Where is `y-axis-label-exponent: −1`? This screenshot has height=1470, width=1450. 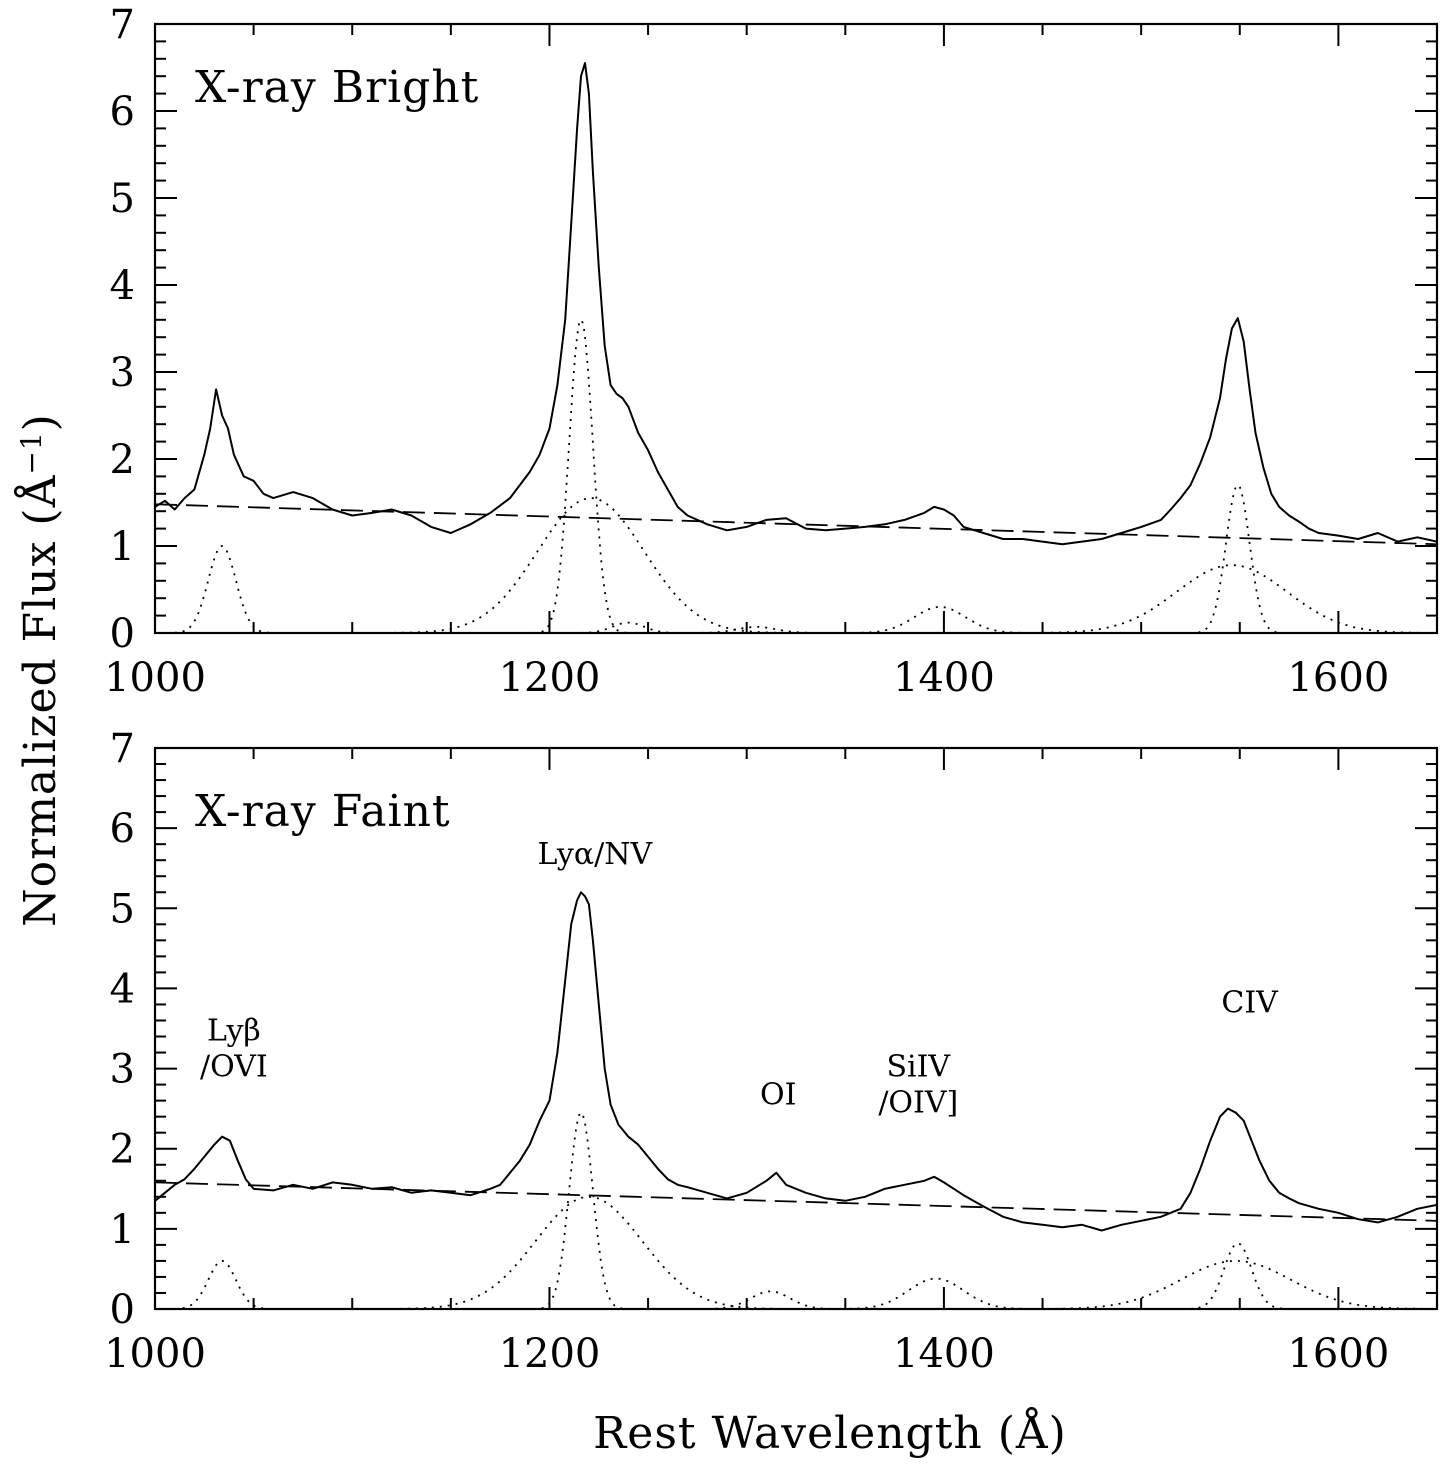
y-axis-label-exponent: −1 is located at coordinates (31, 452).